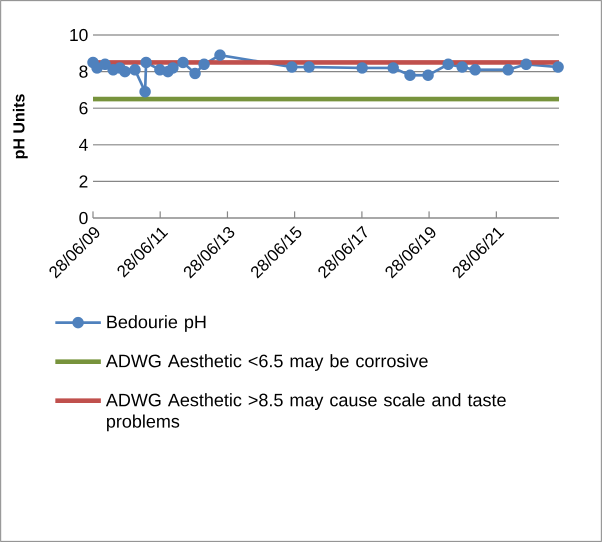 This screenshot has width=602, height=542. What do you see at coordinates (156, 323) in the screenshot?
I see `legend-label: Bedourie pH` at bounding box center [156, 323].